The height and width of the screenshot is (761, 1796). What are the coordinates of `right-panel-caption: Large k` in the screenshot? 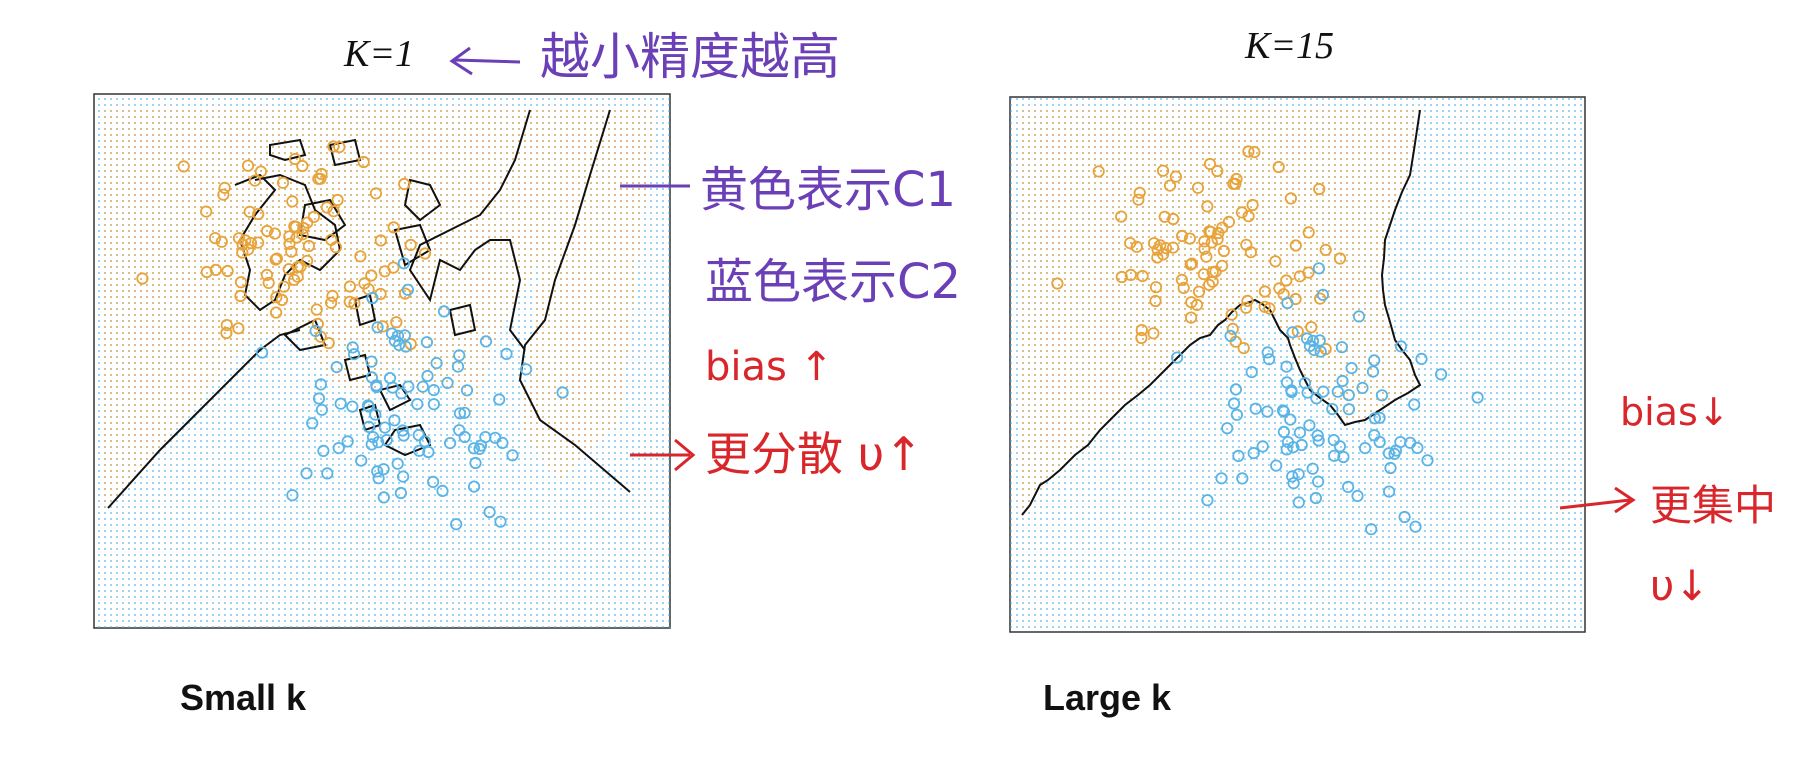 It's located at (1107, 697).